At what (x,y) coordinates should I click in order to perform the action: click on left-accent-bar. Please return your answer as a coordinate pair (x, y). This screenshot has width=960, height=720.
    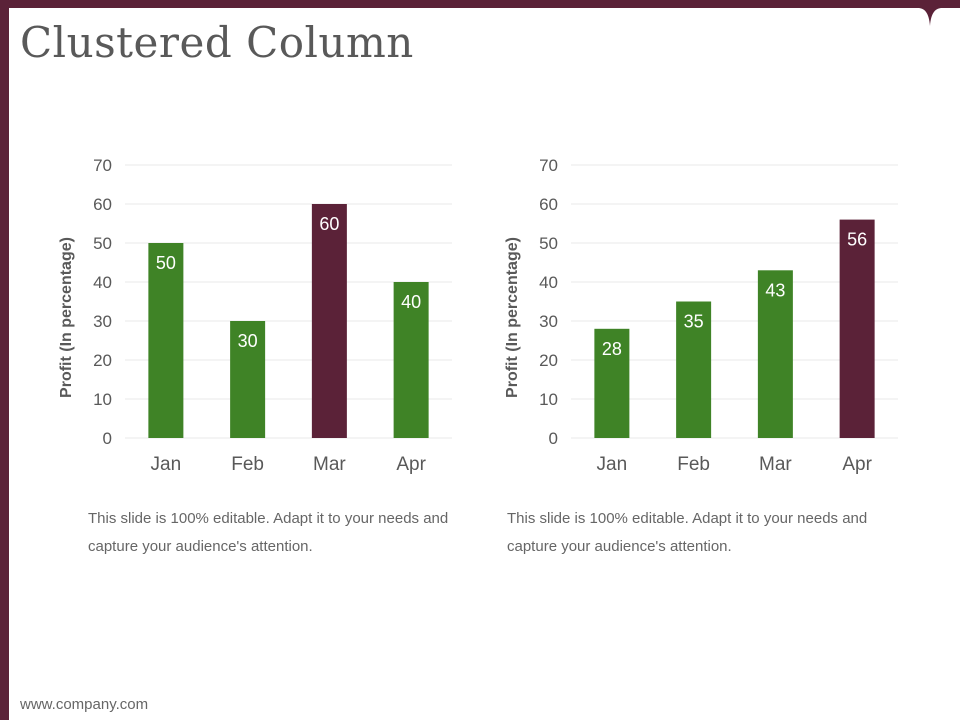
    Looking at the image, I should click on (4, 360).